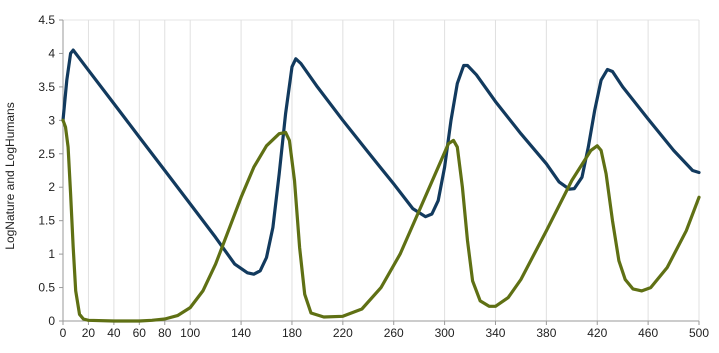 The height and width of the screenshot is (353, 719). I want to click on x-tick-label: 80, so click(165, 333).